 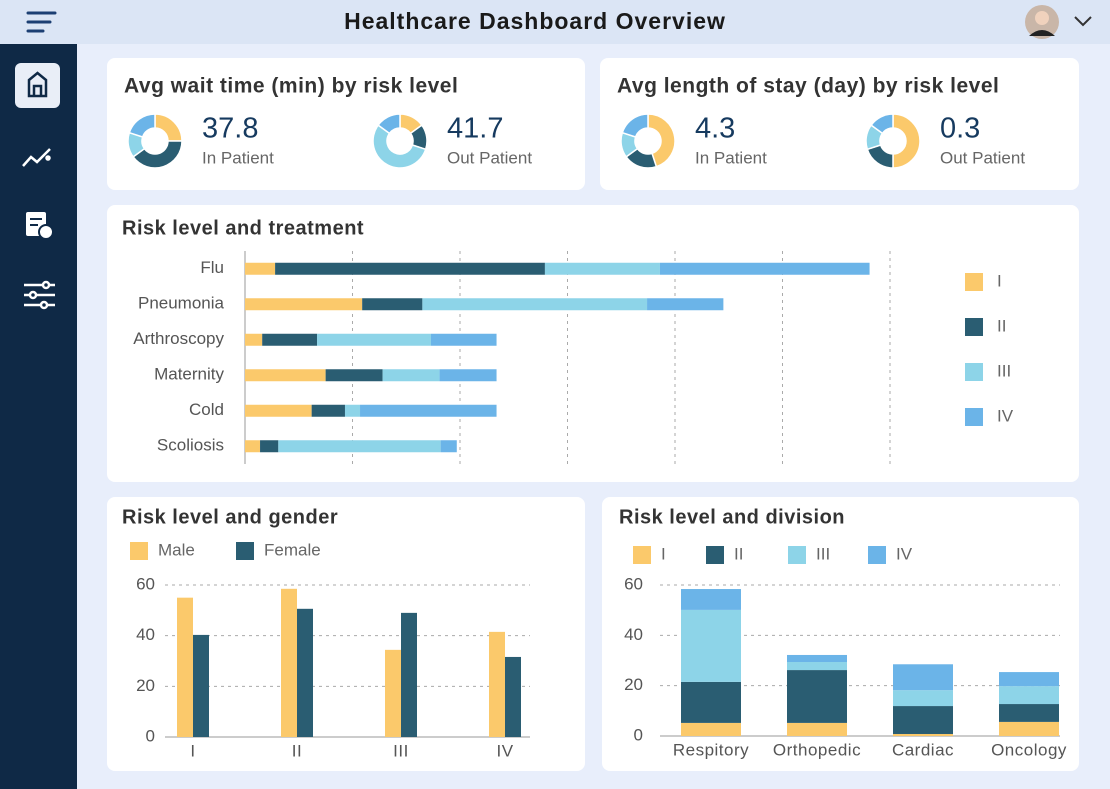 What do you see at coordinates (535, 21) in the screenshot?
I see `page-title: Healthcare Dashboard Overview` at bounding box center [535, 21].